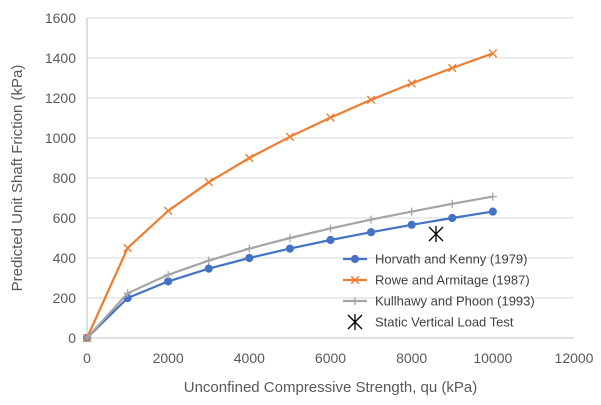 The height and width of the screenshot is (405, 601). What do you see at coordinates (249, 358) in the screenshot?
I see `x-tick-label: 4000` at bounding box center [249, 358].